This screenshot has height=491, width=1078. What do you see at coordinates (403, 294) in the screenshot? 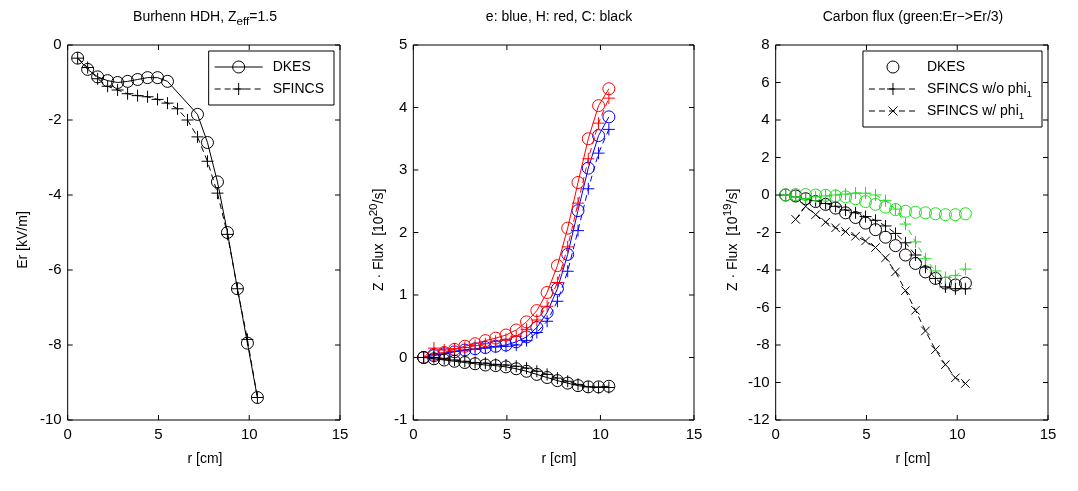
I see `y-tick-label: 1` at bounding box center [403, 294].